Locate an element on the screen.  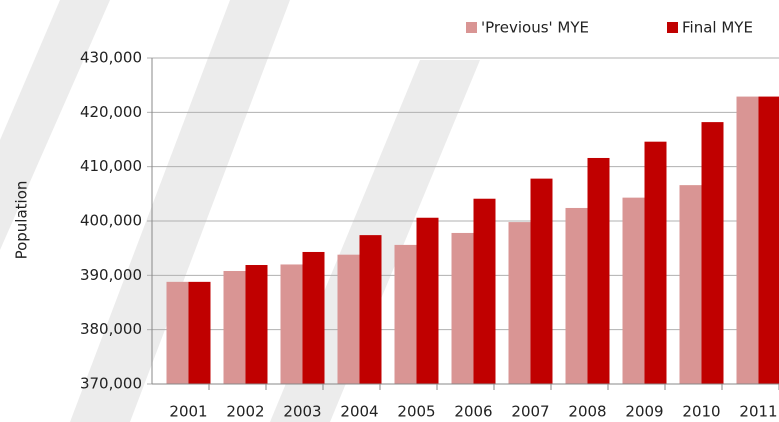
x-tick-label: 2008 is located at coordinates (587, 412).